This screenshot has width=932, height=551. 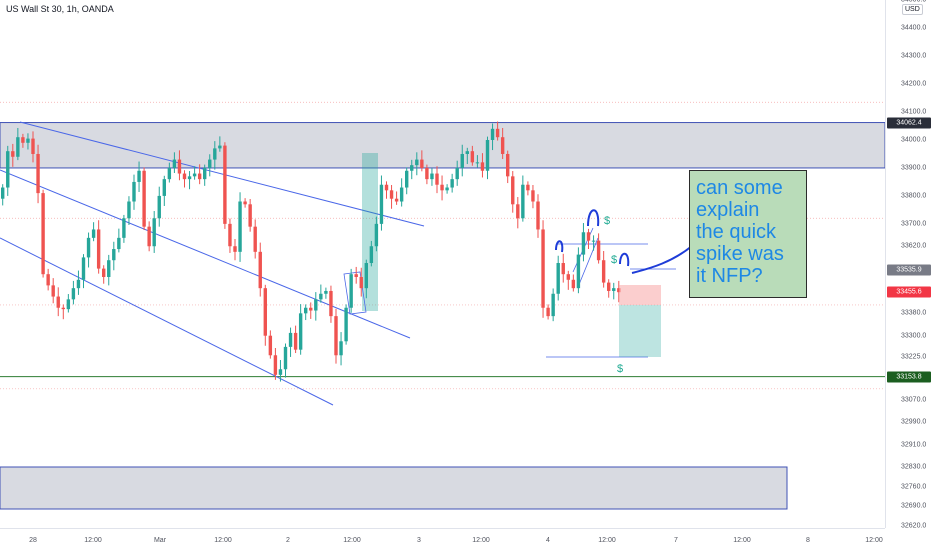 I want to click on price-tick-label: 33300.0, so click(x=914, y=336).